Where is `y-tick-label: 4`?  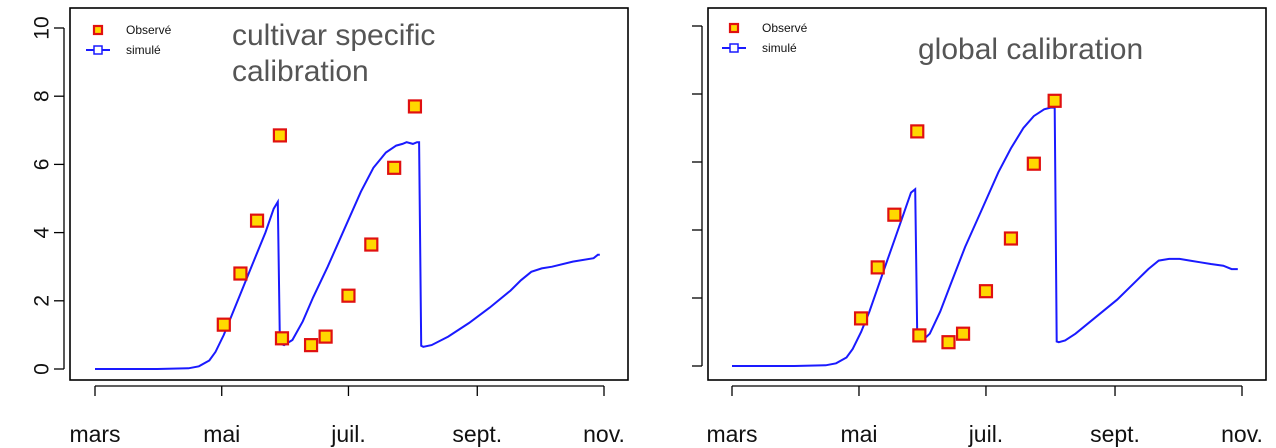 y-tick-label: 4 is located at coordinates (42, 232).